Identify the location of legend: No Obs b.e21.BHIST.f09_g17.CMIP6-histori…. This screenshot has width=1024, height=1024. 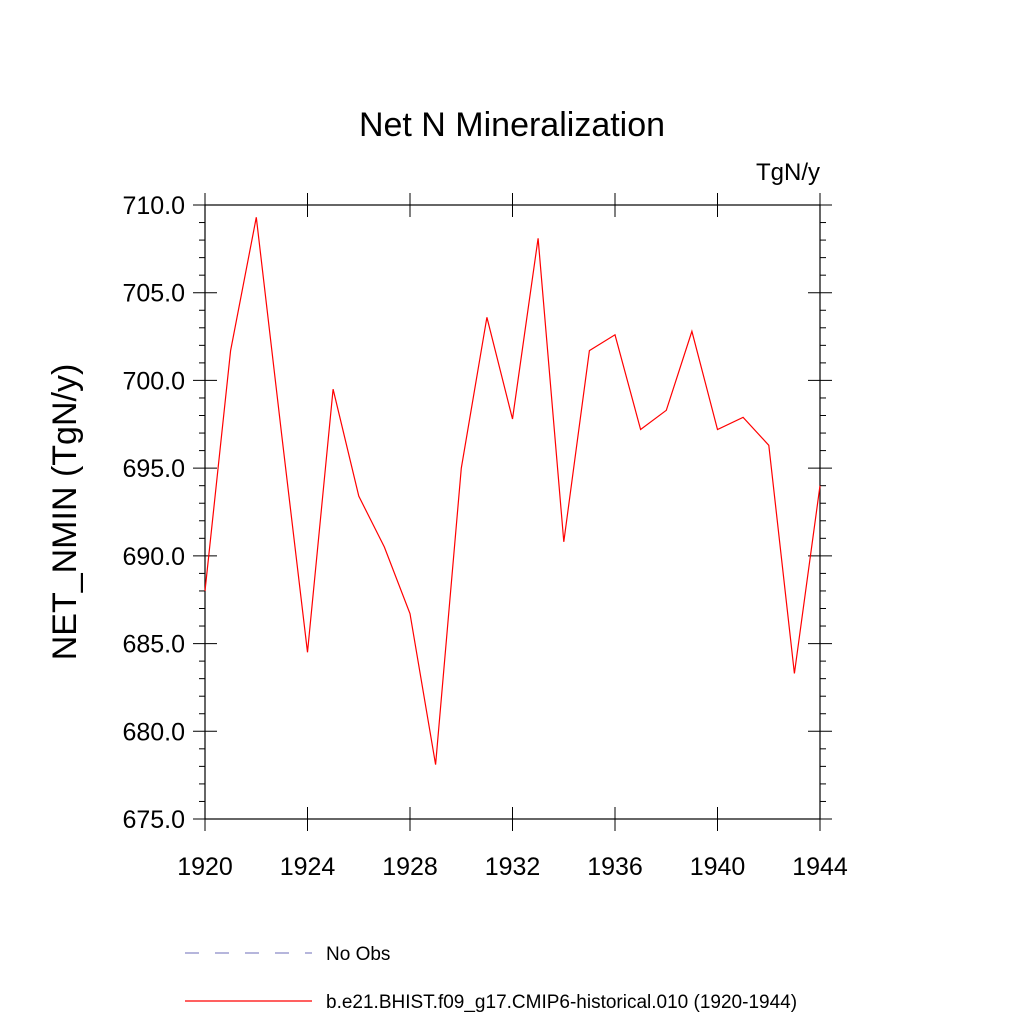
(491, 978).